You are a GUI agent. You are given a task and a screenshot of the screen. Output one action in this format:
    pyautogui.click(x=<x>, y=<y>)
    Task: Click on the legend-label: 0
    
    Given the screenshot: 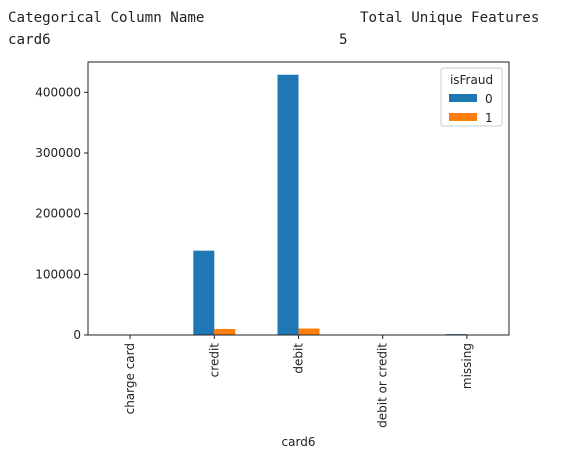 What is the action you would take?
    pyautogui.click(x=489, y=99)
    